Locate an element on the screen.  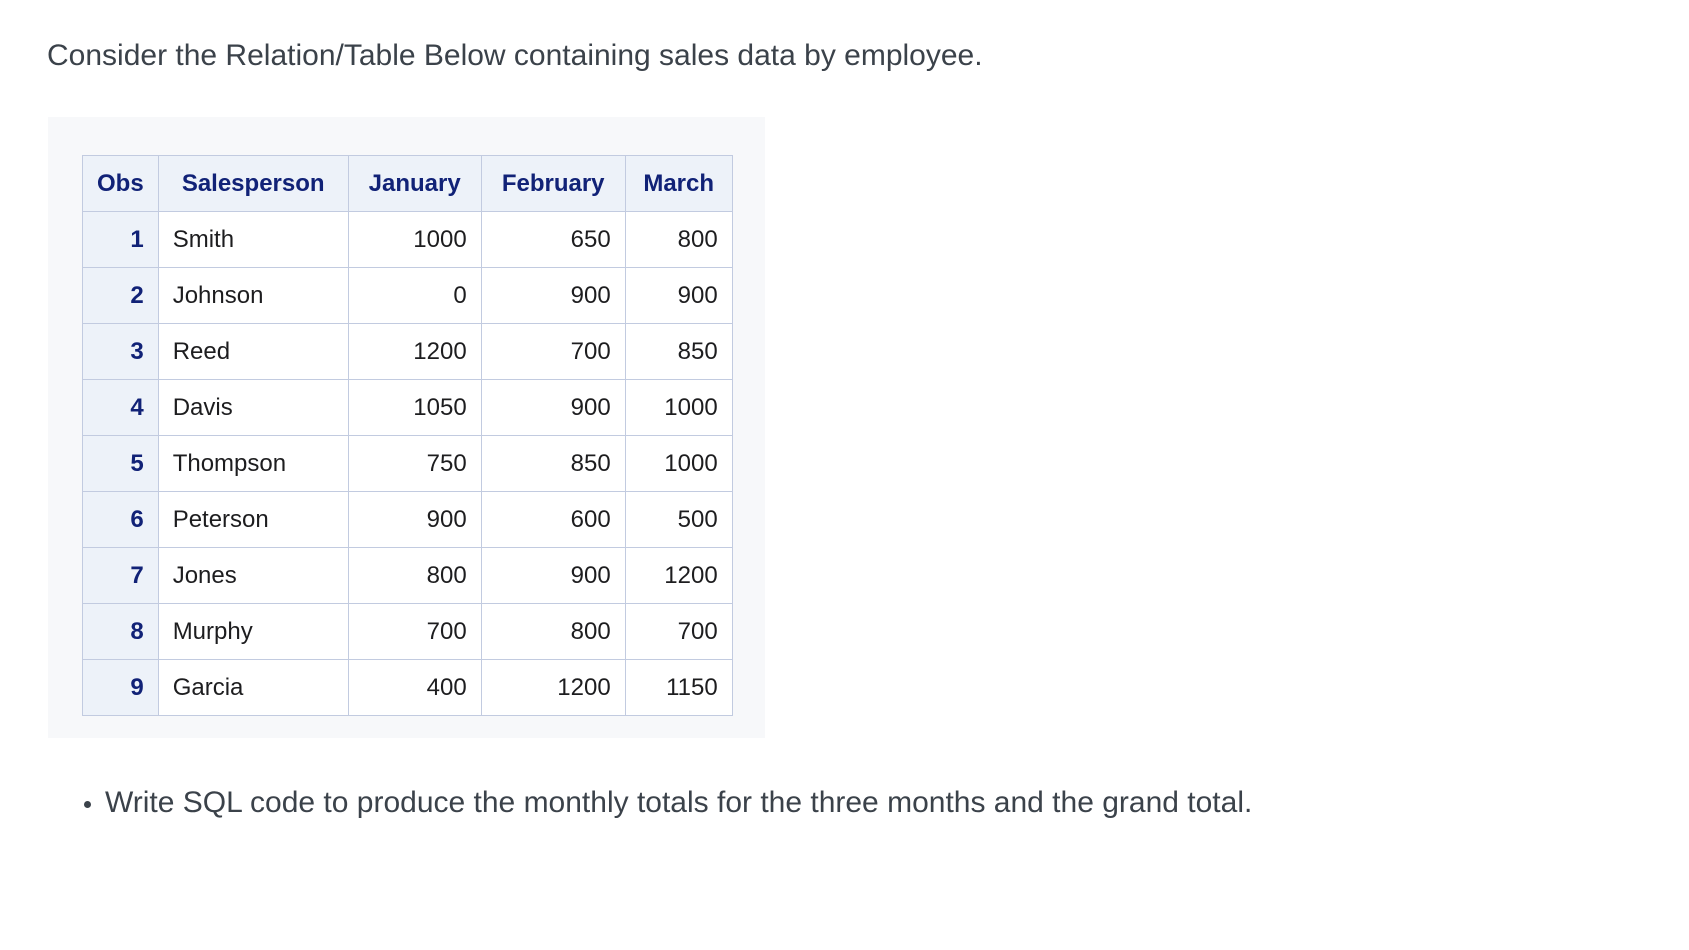
table-row: 1 Smith 1000 650 800 is located at coordinates (407, 239).